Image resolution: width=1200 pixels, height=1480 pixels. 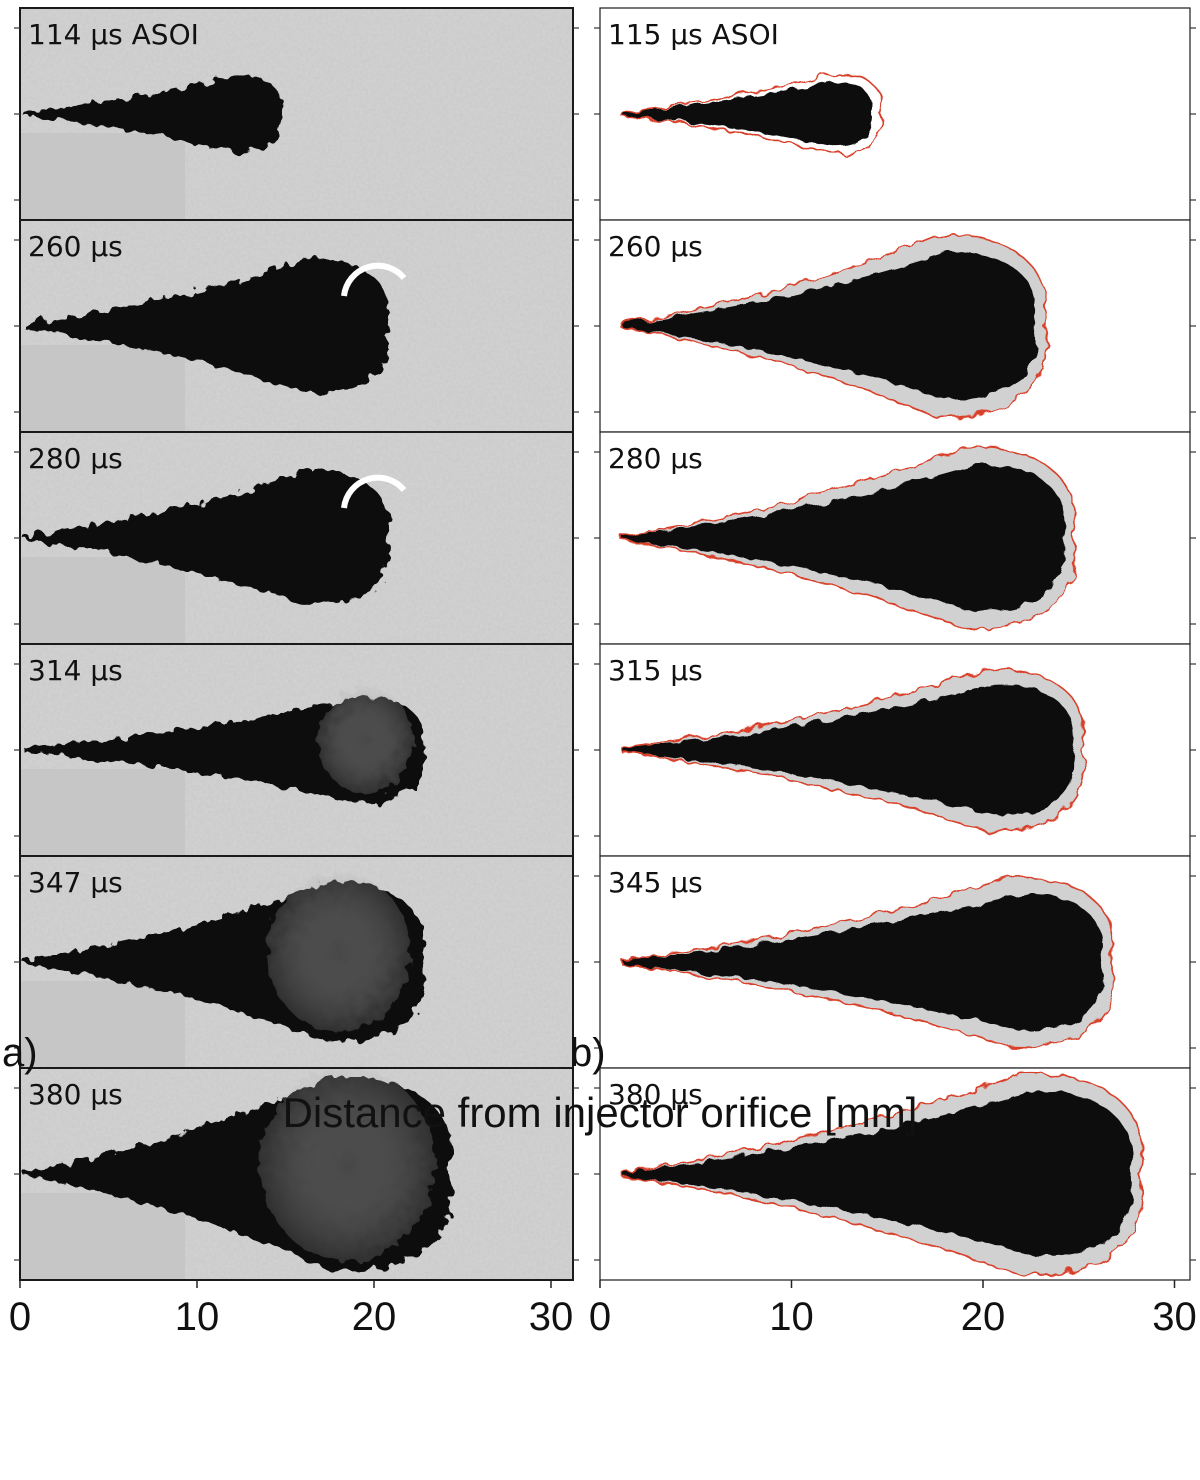 I want to click on panel_a-frame-3: 280 µs, so click(x=296, y=538).